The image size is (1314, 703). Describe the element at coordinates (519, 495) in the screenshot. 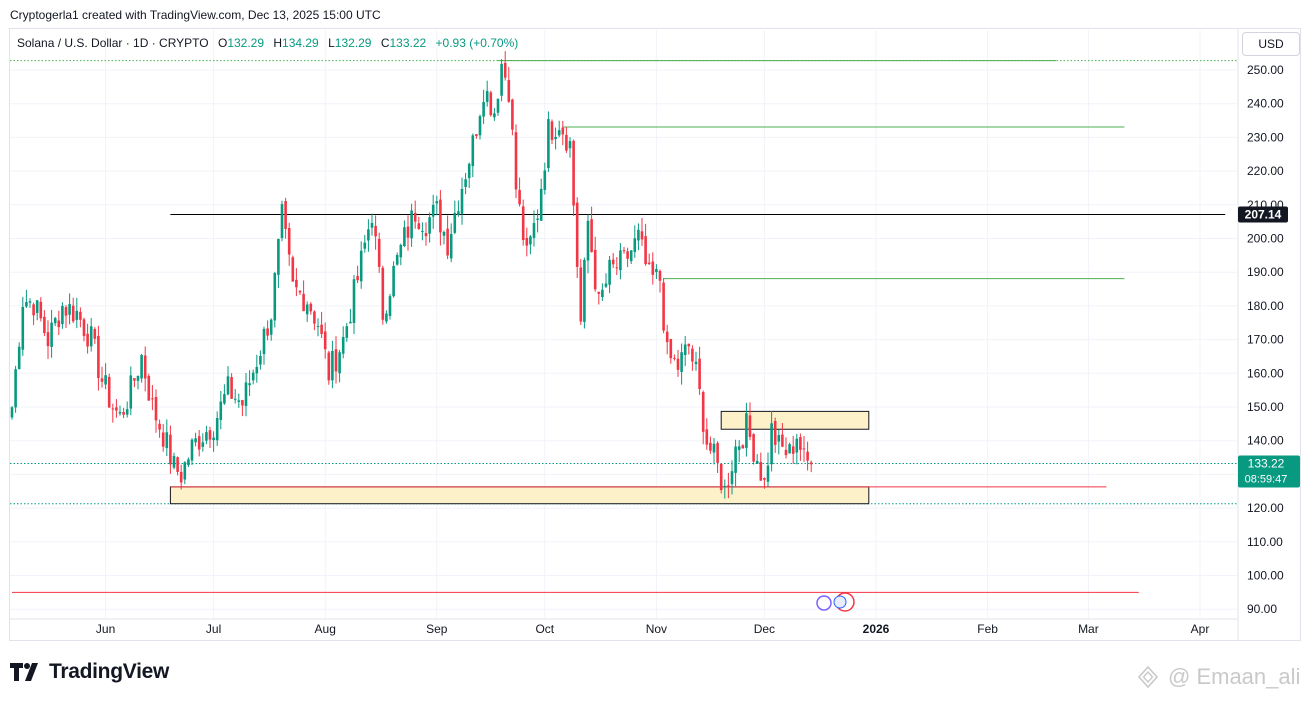

I see `support-resistance-zone` at that location.